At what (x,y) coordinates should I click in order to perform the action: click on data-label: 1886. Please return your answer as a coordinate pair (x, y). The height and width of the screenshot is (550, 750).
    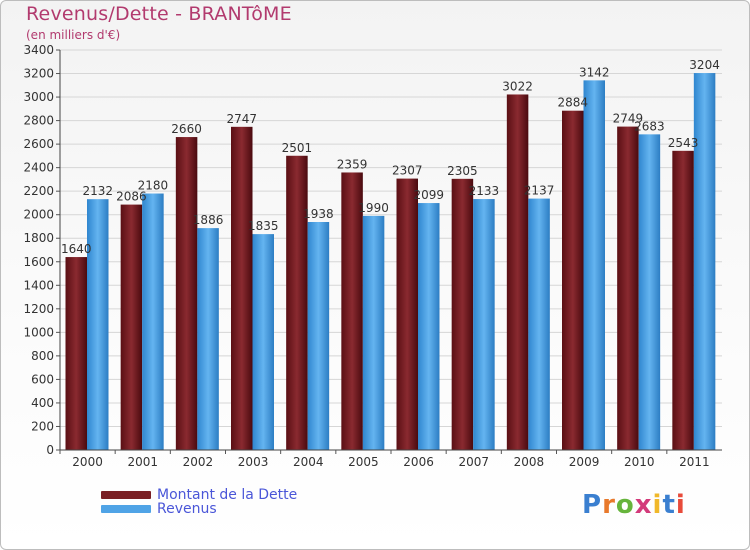
    Looking at the image, I should click on (208, 220).